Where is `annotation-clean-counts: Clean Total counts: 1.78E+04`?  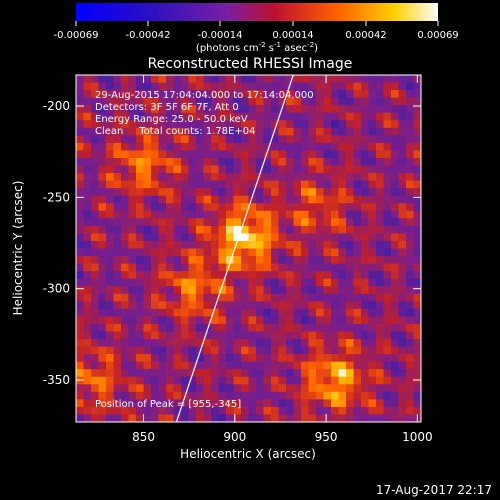
annotation-clean-counts: Clean Total counts: 1.78E+04 is located at coordinates (175, 131).